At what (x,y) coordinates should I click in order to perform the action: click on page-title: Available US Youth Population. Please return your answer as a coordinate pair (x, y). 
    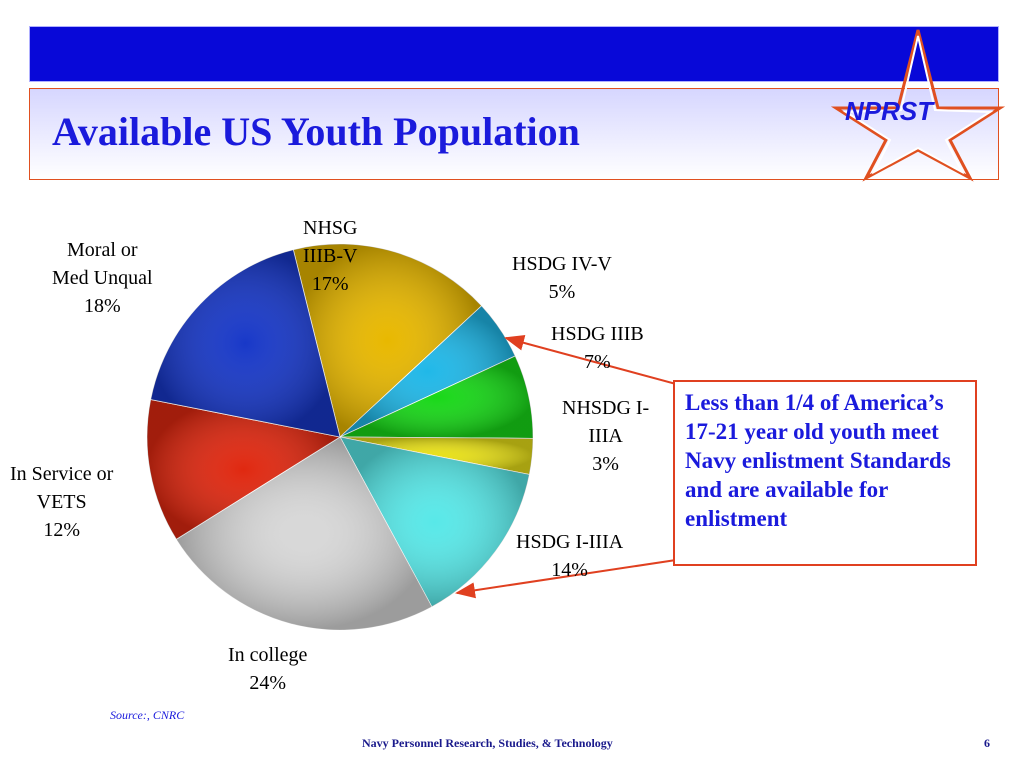
    Looking at the image, I should click on (316, 131).